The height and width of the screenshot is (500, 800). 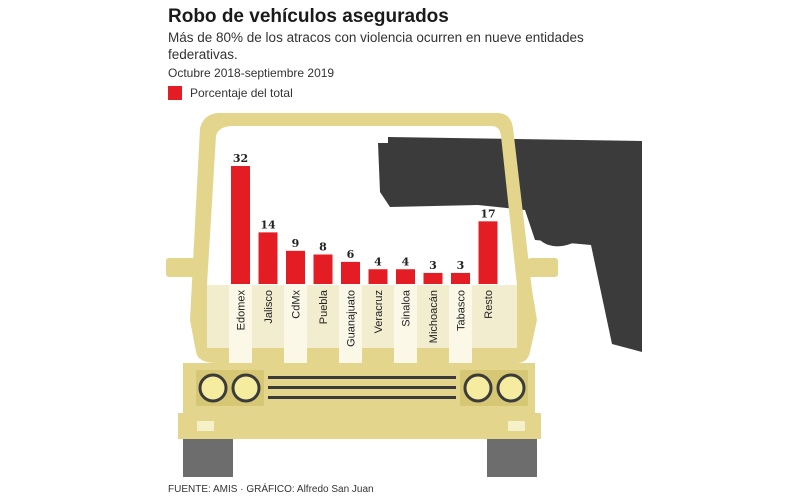 What do you see at coordinates (405, 276) in the screenshot?
I see `bar-sinaloa` at bounding box center [405, 276].